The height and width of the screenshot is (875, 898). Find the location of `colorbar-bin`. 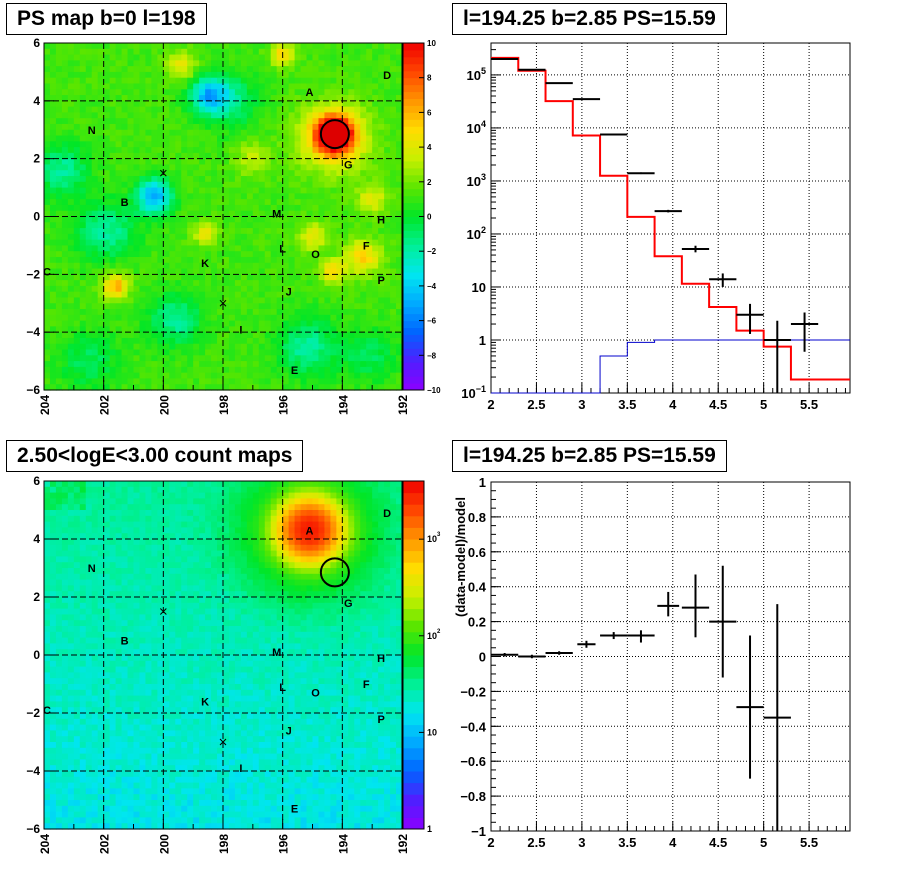

colorbar-bin is located at coordinates (413, 262).